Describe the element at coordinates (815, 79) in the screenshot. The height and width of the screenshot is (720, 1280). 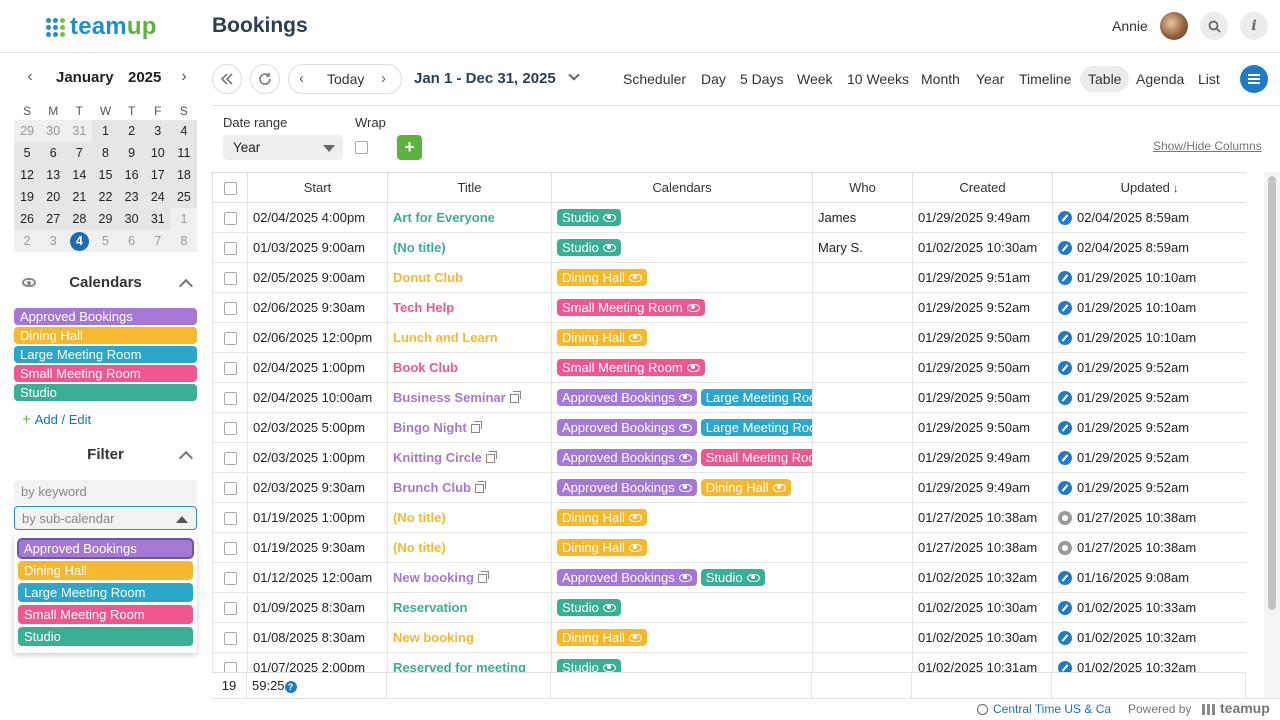
I see `view-tab-week: Week` at that location.